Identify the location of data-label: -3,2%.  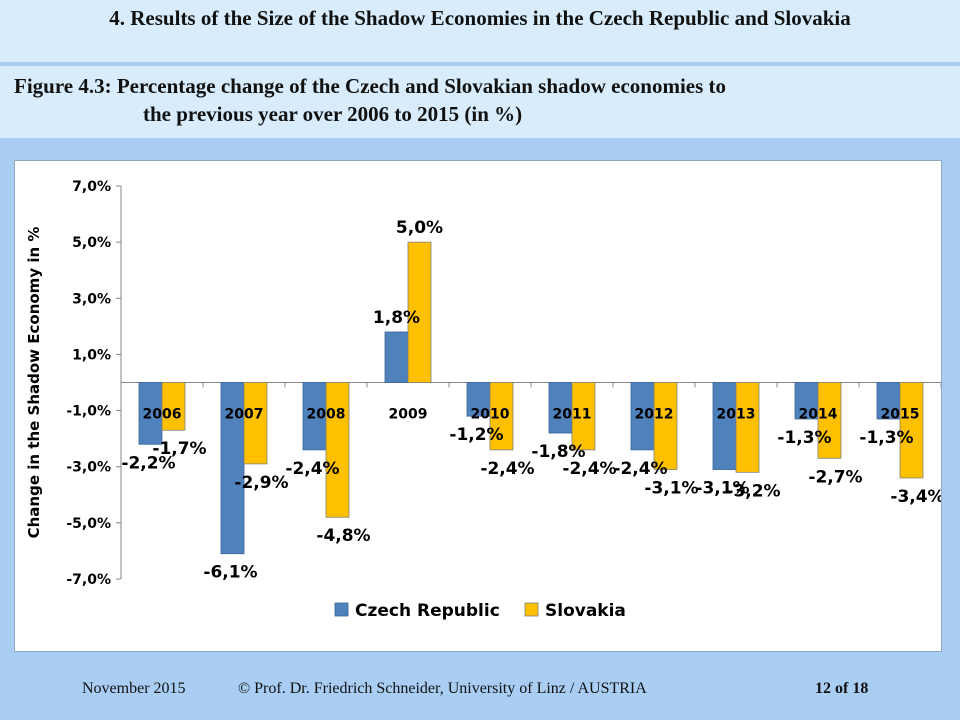
(753, 491).